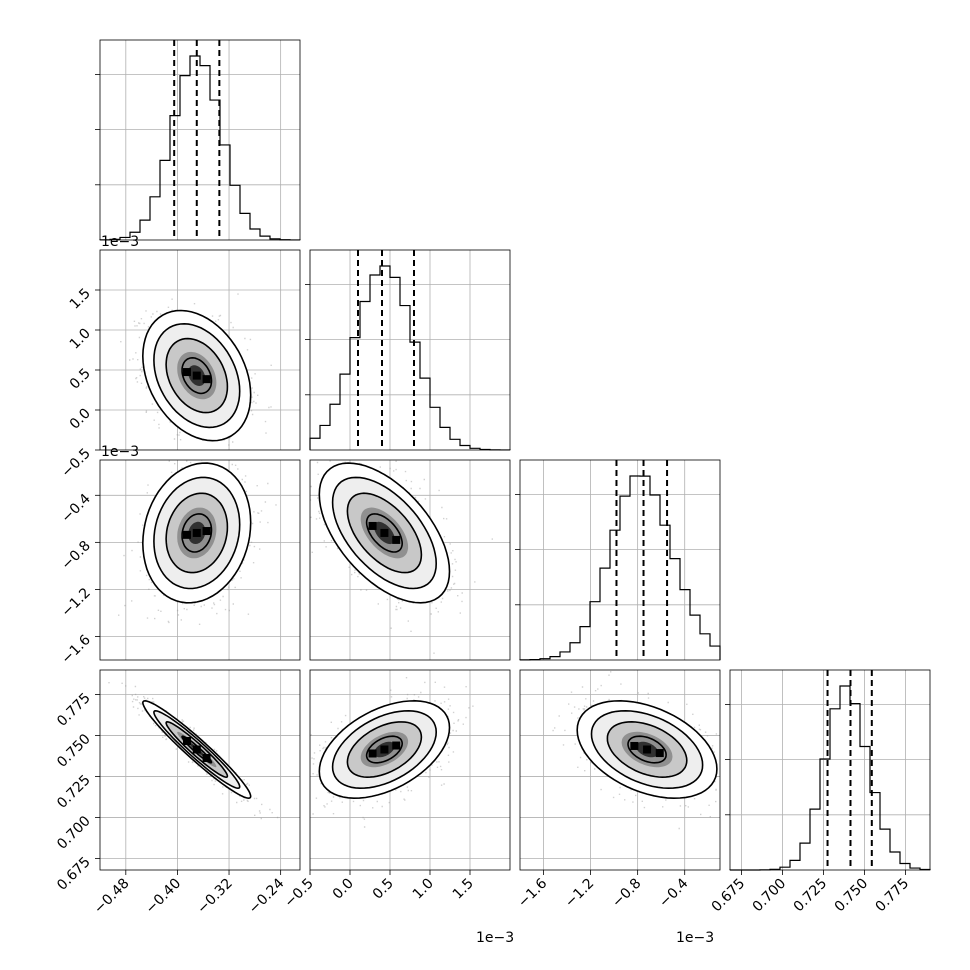  What do you see at coordinates (532, 892) in the screenshot?
I see `x-tick-label: −1.6` at bounding box center [532, 892].